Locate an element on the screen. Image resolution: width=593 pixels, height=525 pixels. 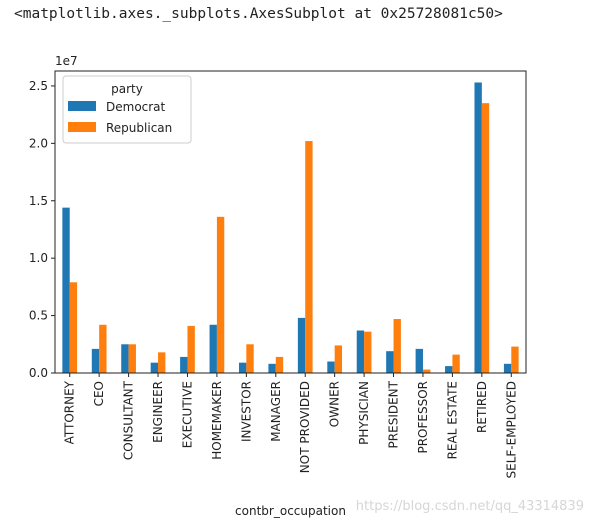
bar-democrat-homemaker is located at coordinates (213, 348).